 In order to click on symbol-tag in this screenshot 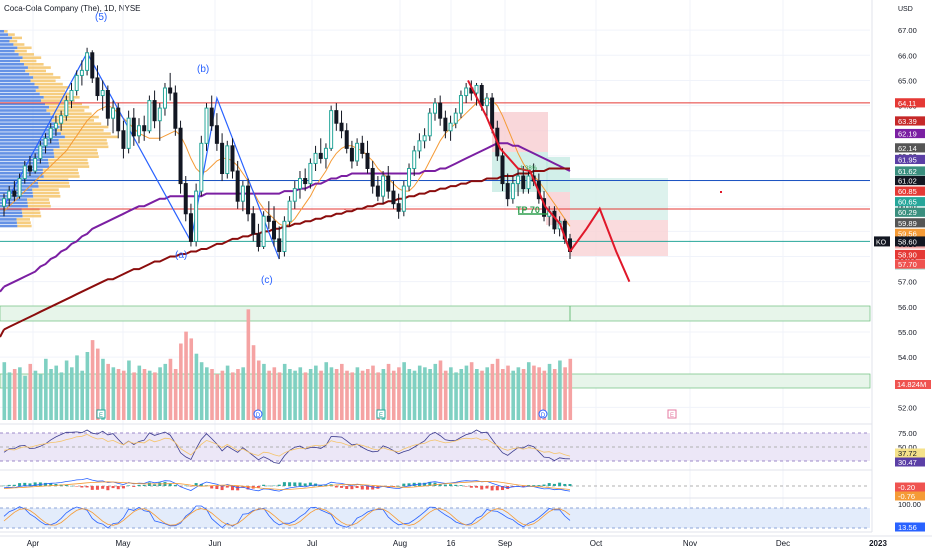, I will do `click(882, 241)`.